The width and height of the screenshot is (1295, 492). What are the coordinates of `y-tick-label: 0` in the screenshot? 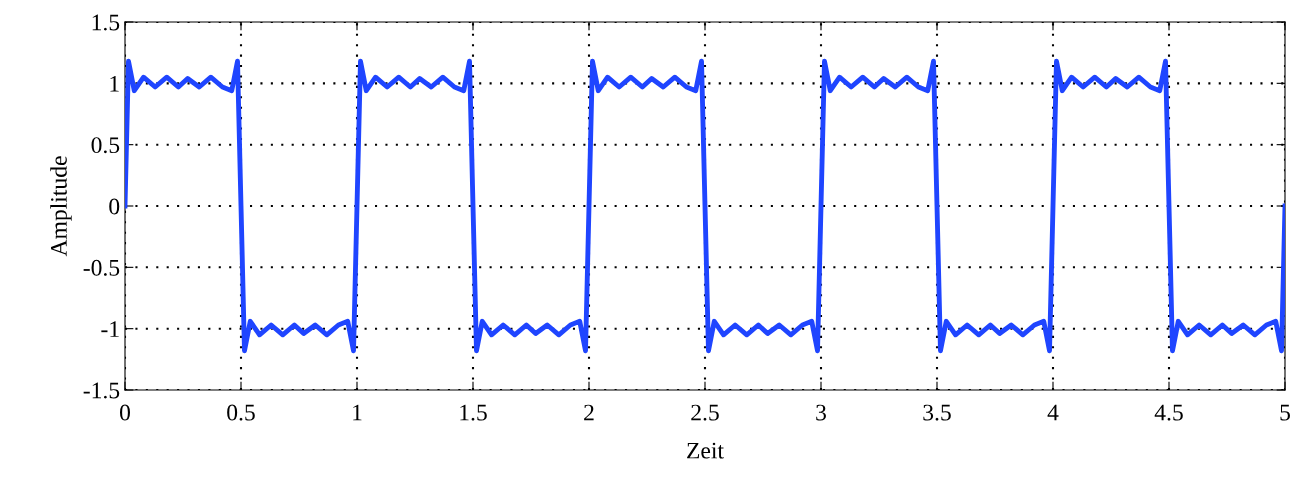 It's located at (114, 206).